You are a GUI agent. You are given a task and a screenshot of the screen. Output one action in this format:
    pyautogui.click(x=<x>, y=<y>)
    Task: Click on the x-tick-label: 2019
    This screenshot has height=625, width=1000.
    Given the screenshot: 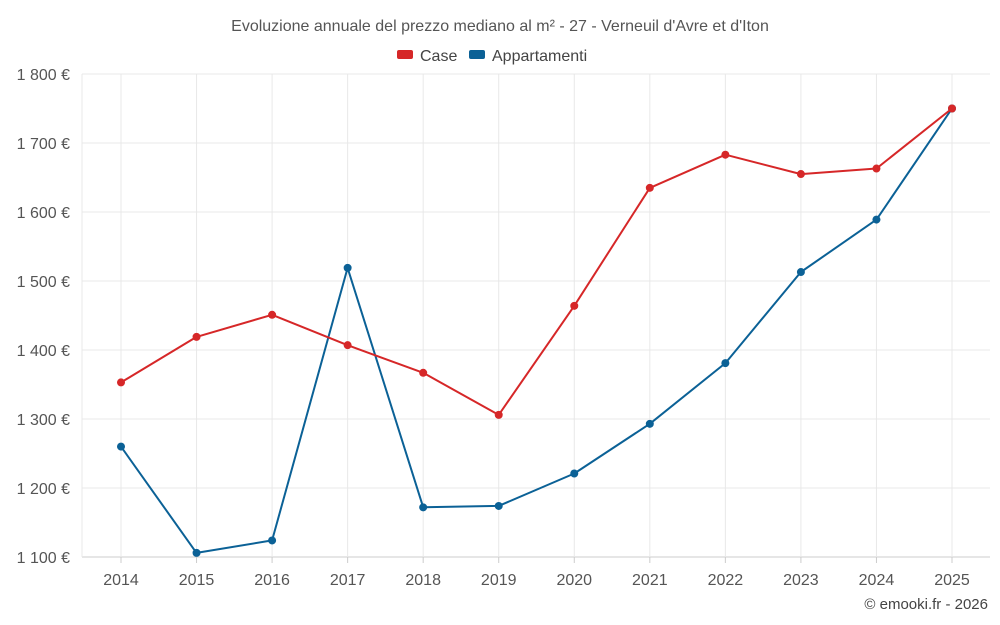 What is the action you would take?
    pyautogui.click(x=499, y=580)
    